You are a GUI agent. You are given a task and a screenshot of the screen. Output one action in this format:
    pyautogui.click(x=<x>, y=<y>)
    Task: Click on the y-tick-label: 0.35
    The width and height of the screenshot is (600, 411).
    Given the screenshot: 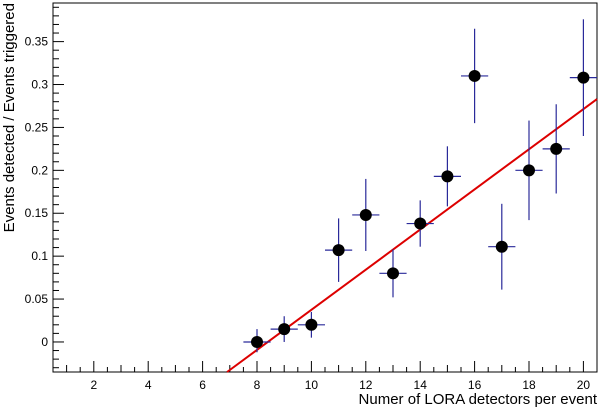 What is the action you would take?
    pyautogui.click(x=37, y=42)
    